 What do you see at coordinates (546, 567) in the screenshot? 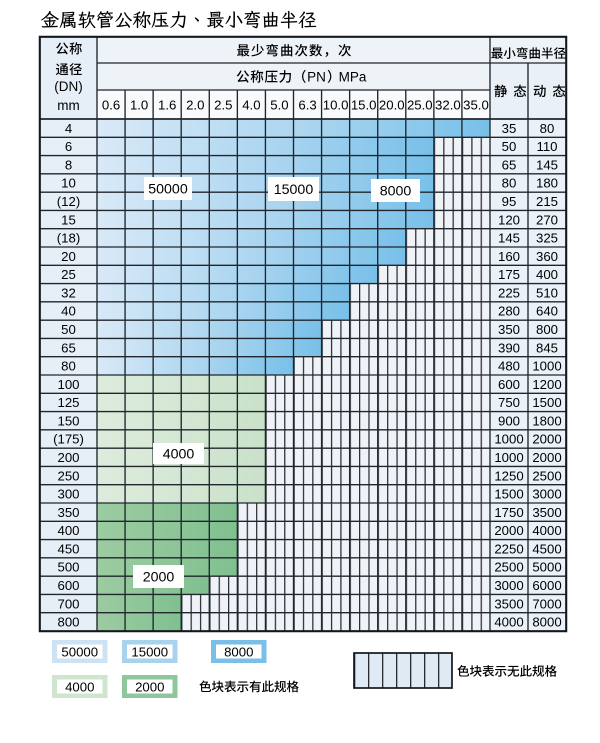
I see `svg-text: 5000` at bounding box center [546, 567].